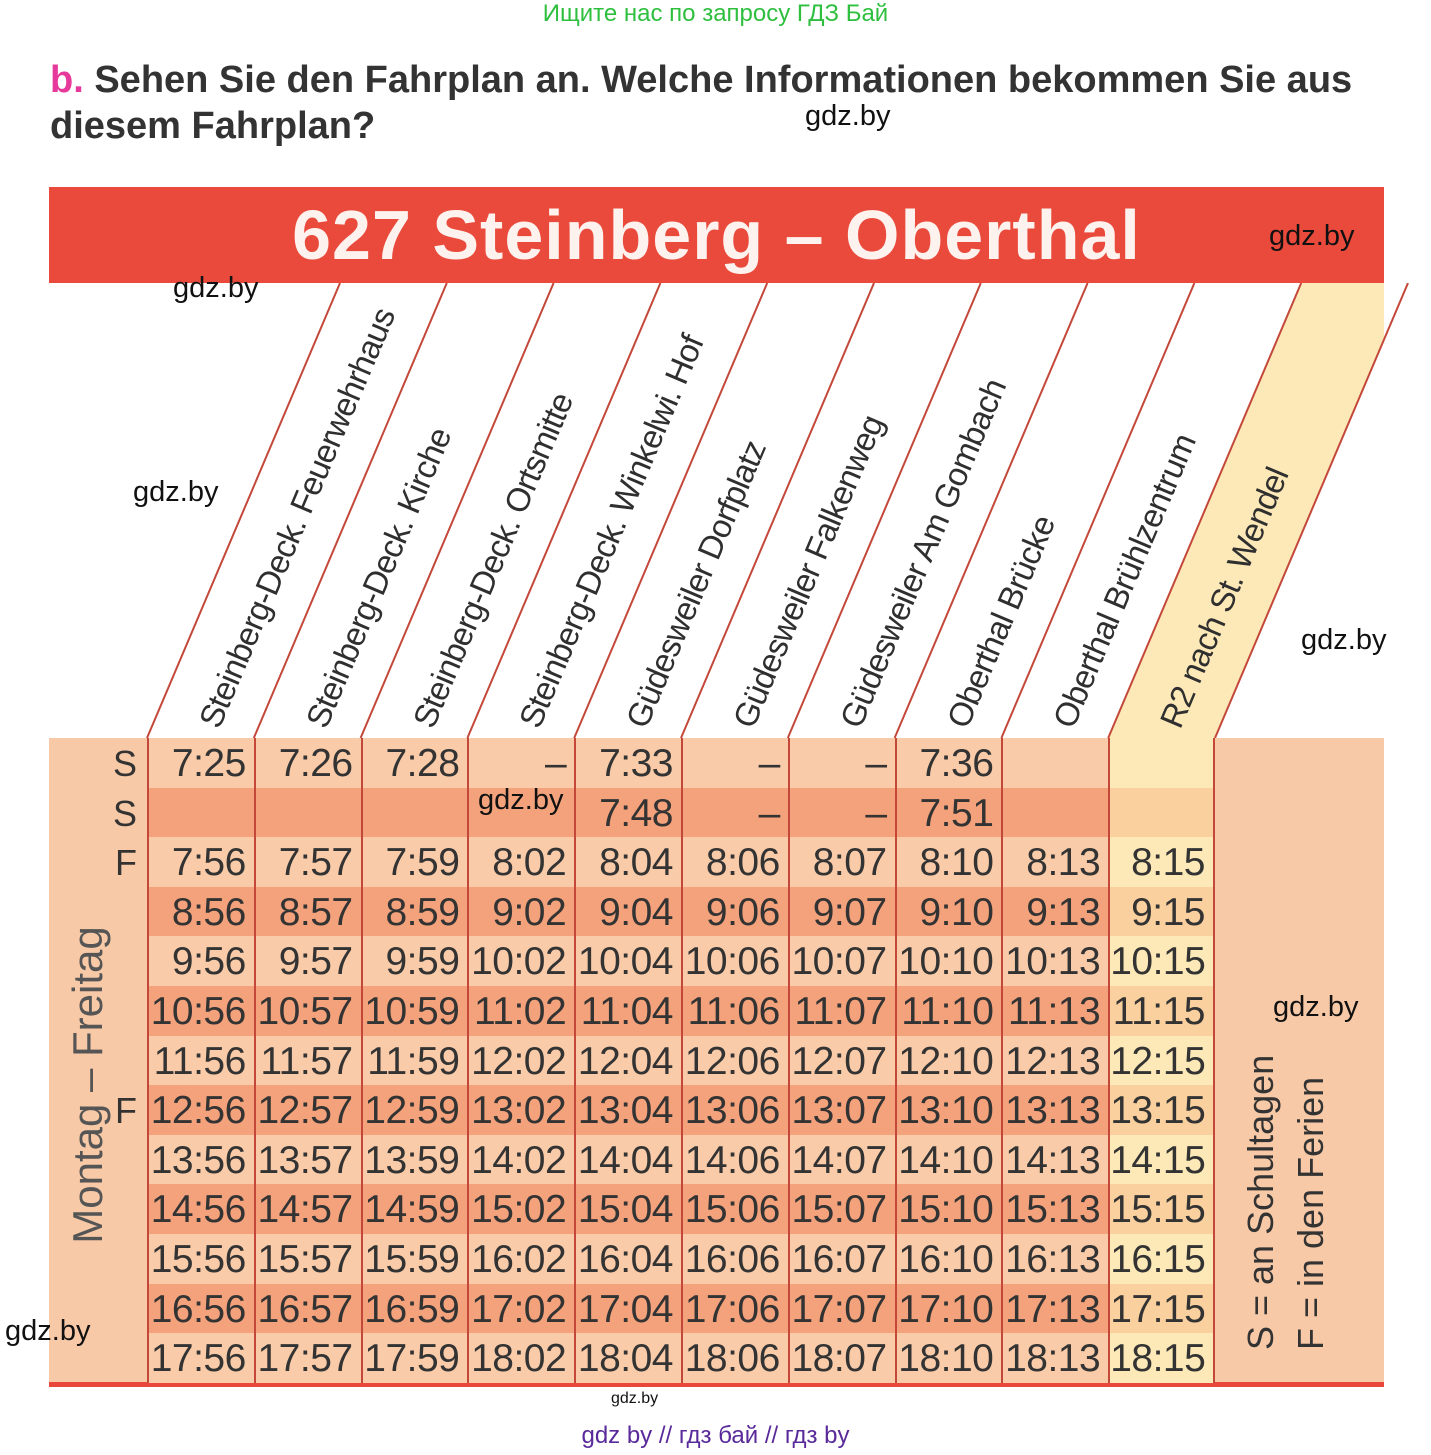  What do you see at coordinates (734, 911) in the screenshot?
I see `time-cell: 9:06` at bounding box center [734, 911].